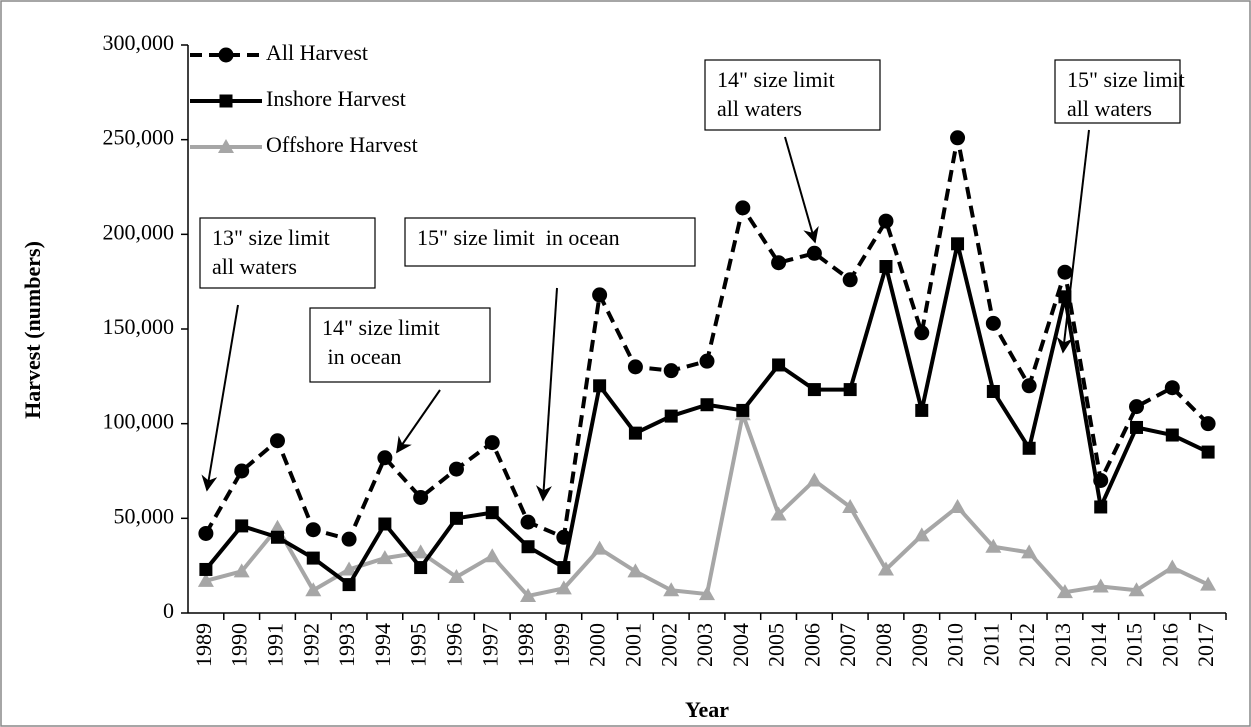 This screenshot has height=727, width=1251. I want to click on x-tick-label: 2000, so click(597, 645).